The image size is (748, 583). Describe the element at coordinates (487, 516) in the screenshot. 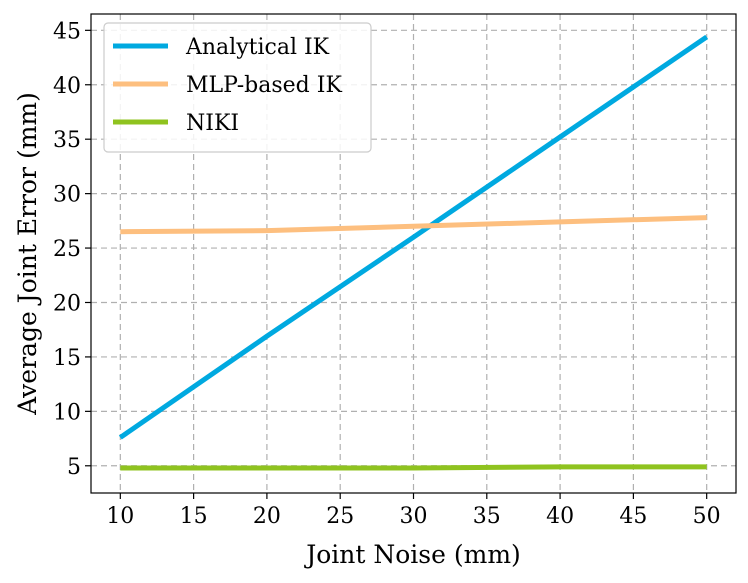

I see `x-tick-label: 35` at that location.